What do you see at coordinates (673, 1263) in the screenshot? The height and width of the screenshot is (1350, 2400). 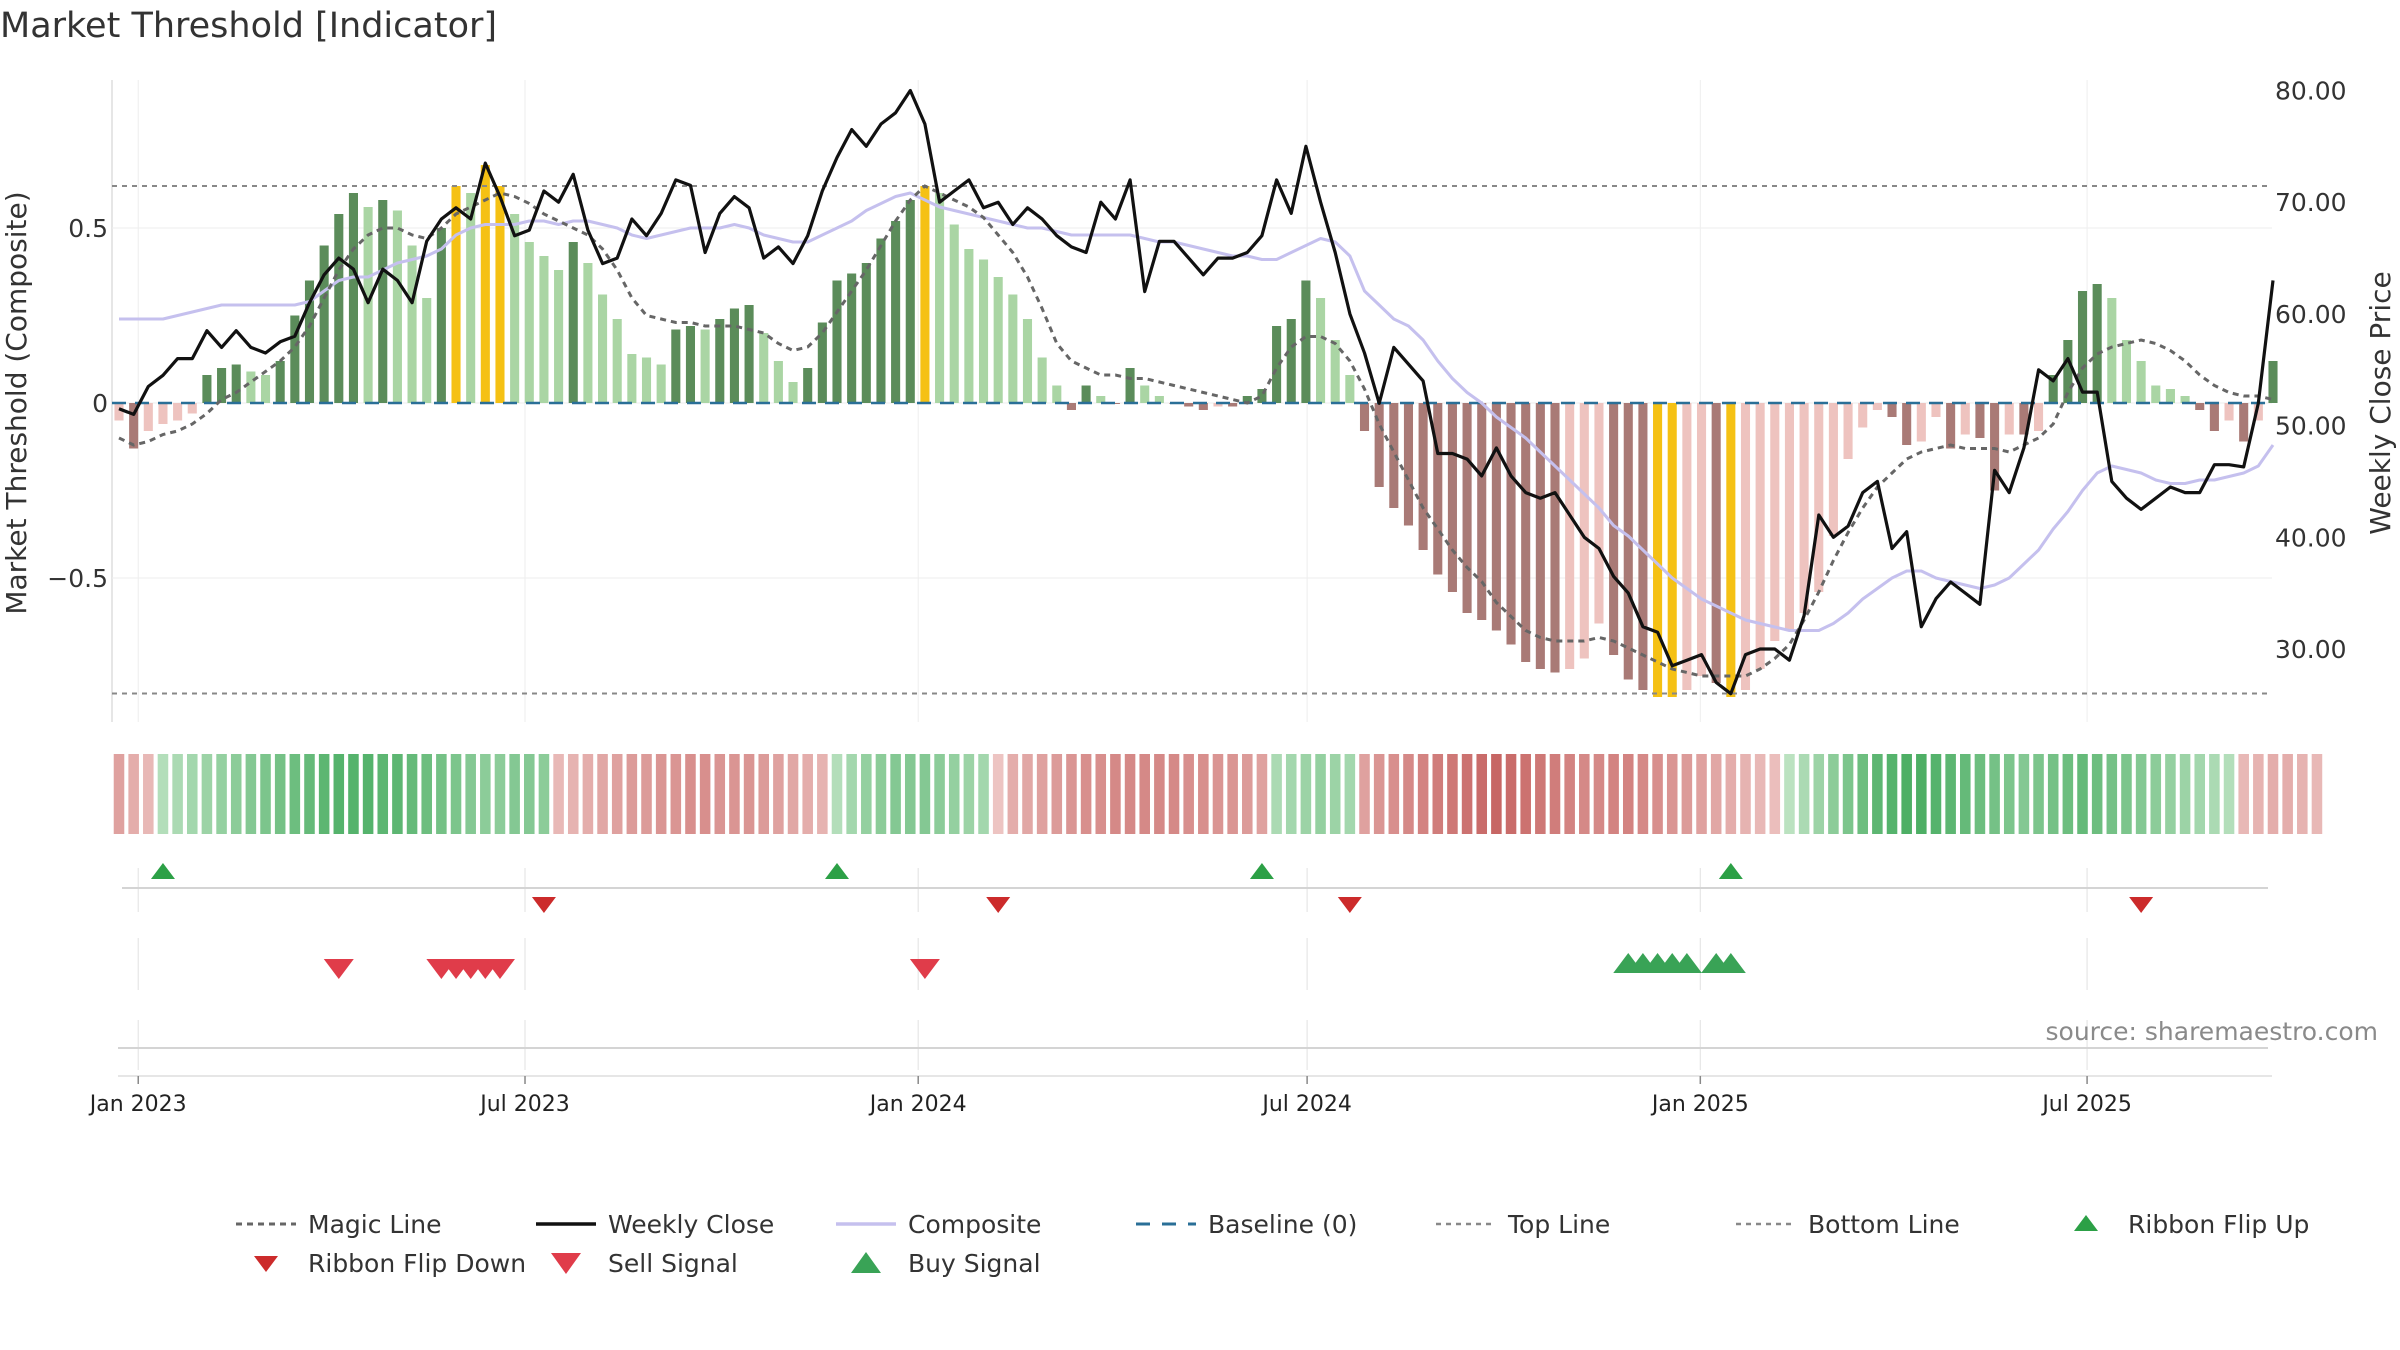 I see `legend-label: Sell Signal` at bounding box center [673, 1263].